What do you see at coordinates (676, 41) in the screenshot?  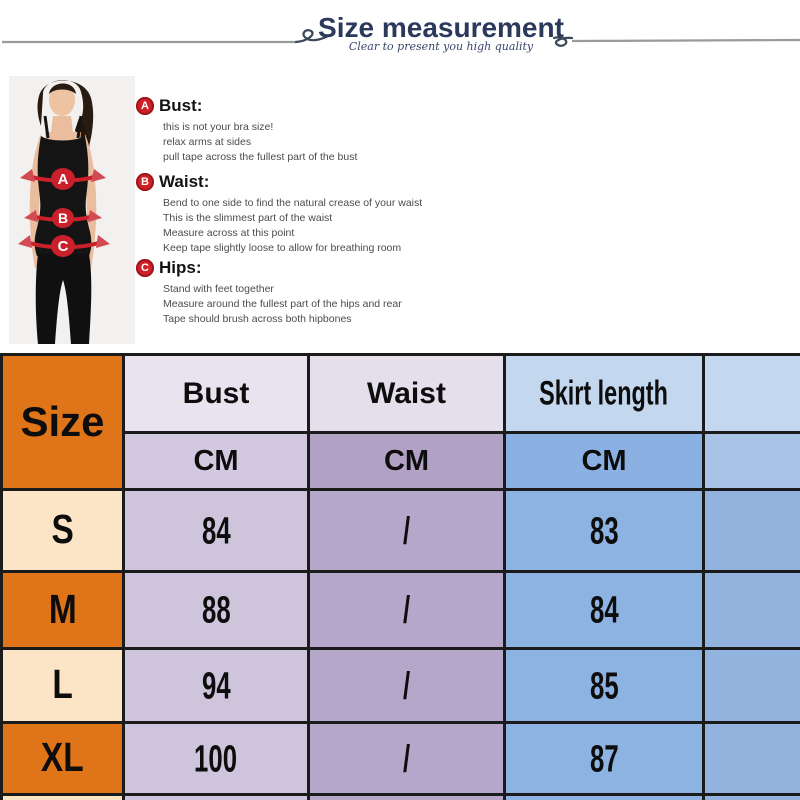 I see `right-flourish-line` at bounding box center [676, 41].